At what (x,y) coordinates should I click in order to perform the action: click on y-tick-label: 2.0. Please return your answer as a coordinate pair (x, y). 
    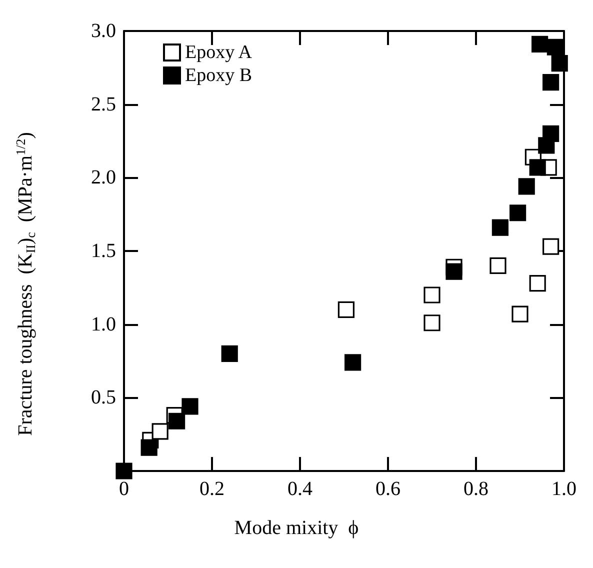
    Looking at the image, I should click on (103, 177).